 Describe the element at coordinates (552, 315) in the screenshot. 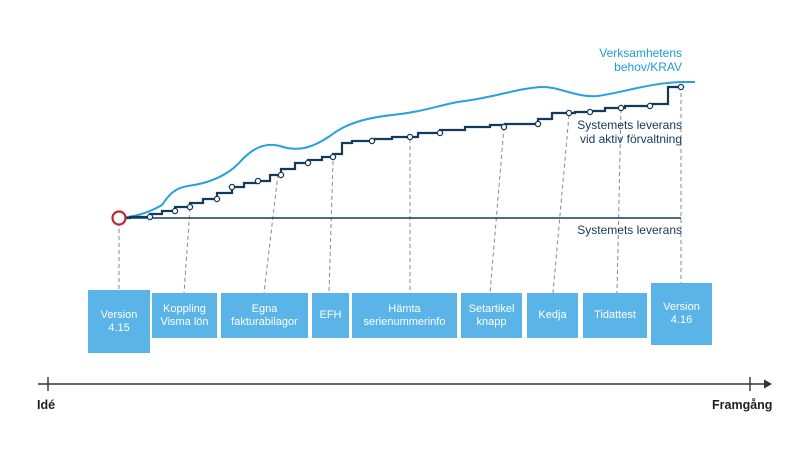

I see `milestone-kedja: Kedja` at that location.